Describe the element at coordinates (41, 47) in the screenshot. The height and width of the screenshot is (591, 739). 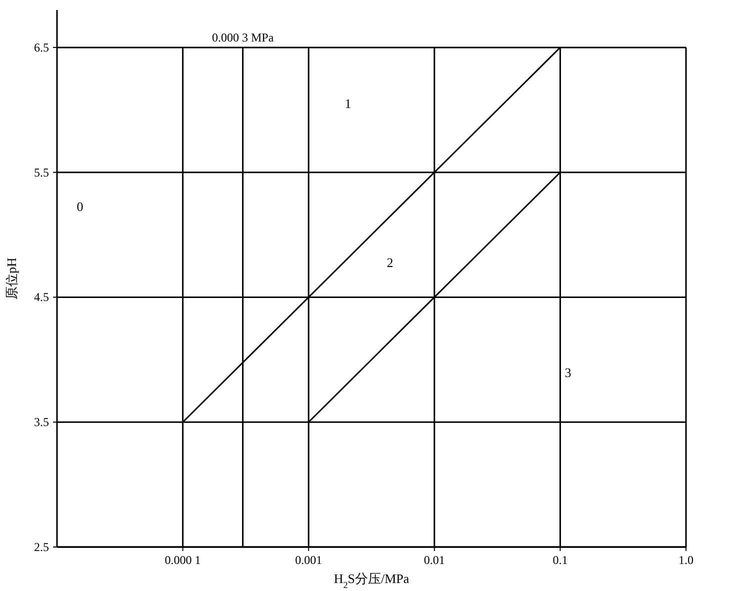
I see `y-tick-label: 6.5` at that location.